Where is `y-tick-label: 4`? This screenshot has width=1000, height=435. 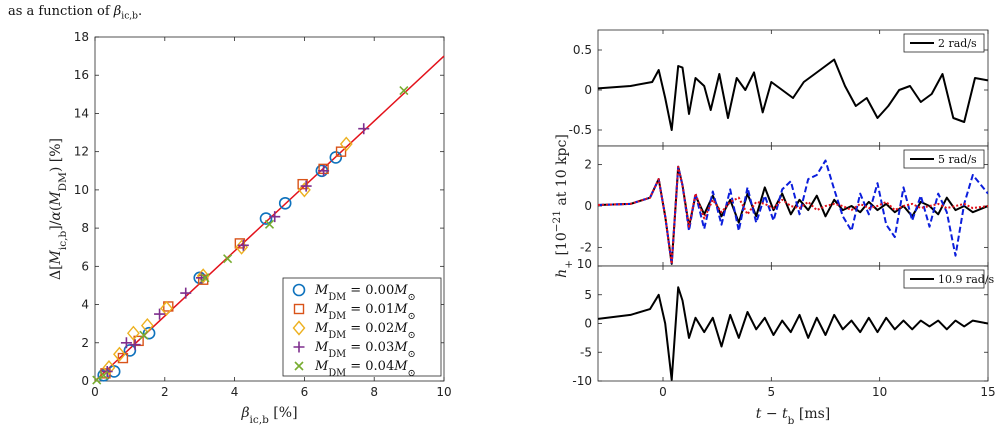 y-tick-label: 4 is located at coordinates (85, 305).